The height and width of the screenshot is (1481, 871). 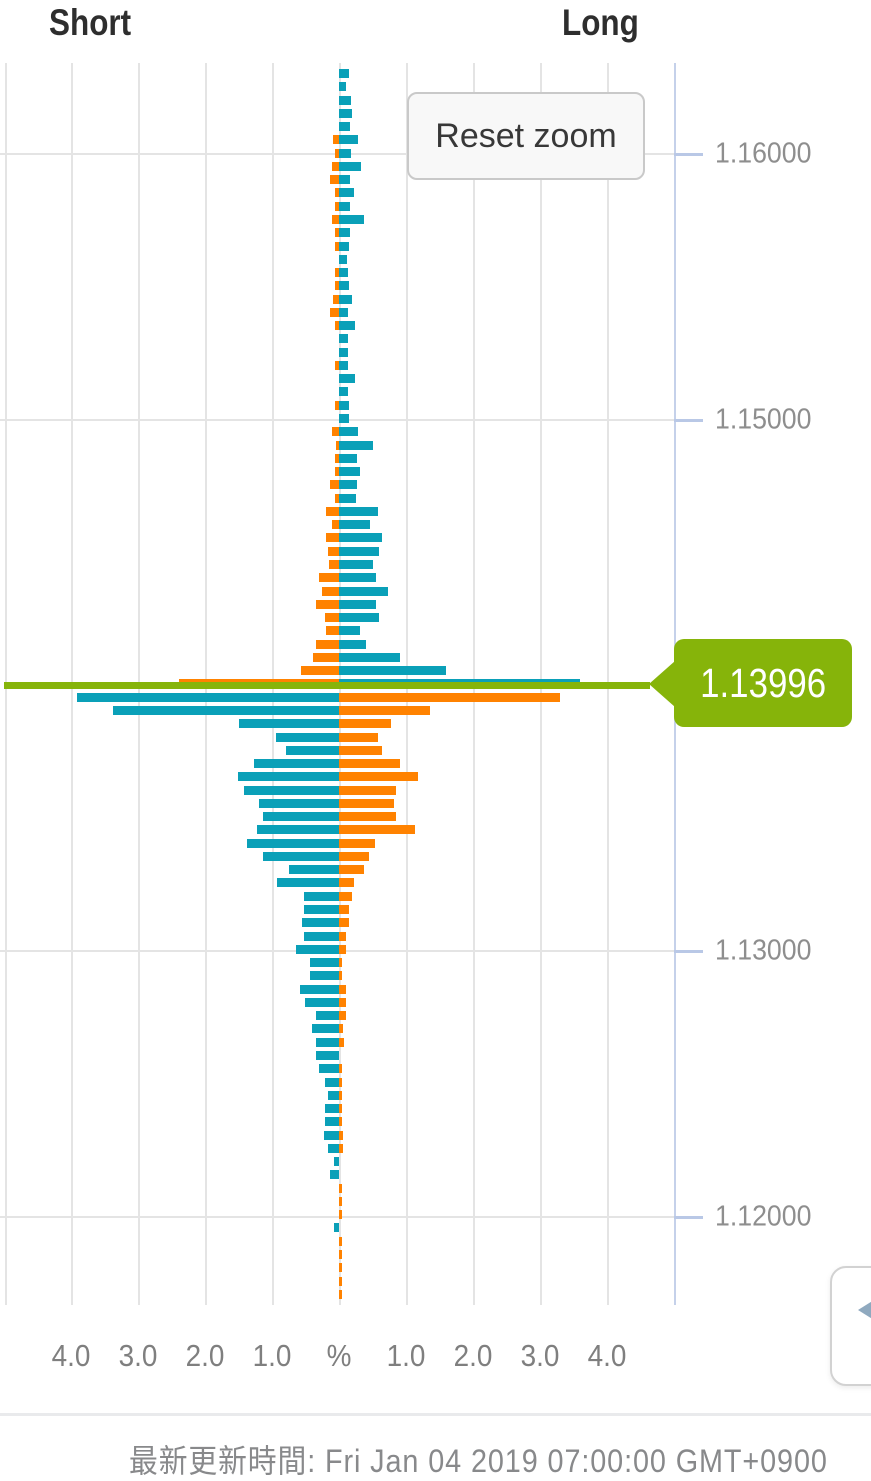 What do you see at coordinates (662, 684) in the screenshot?
I see `current-price-badge-tail` at bounding box center [662, 684].